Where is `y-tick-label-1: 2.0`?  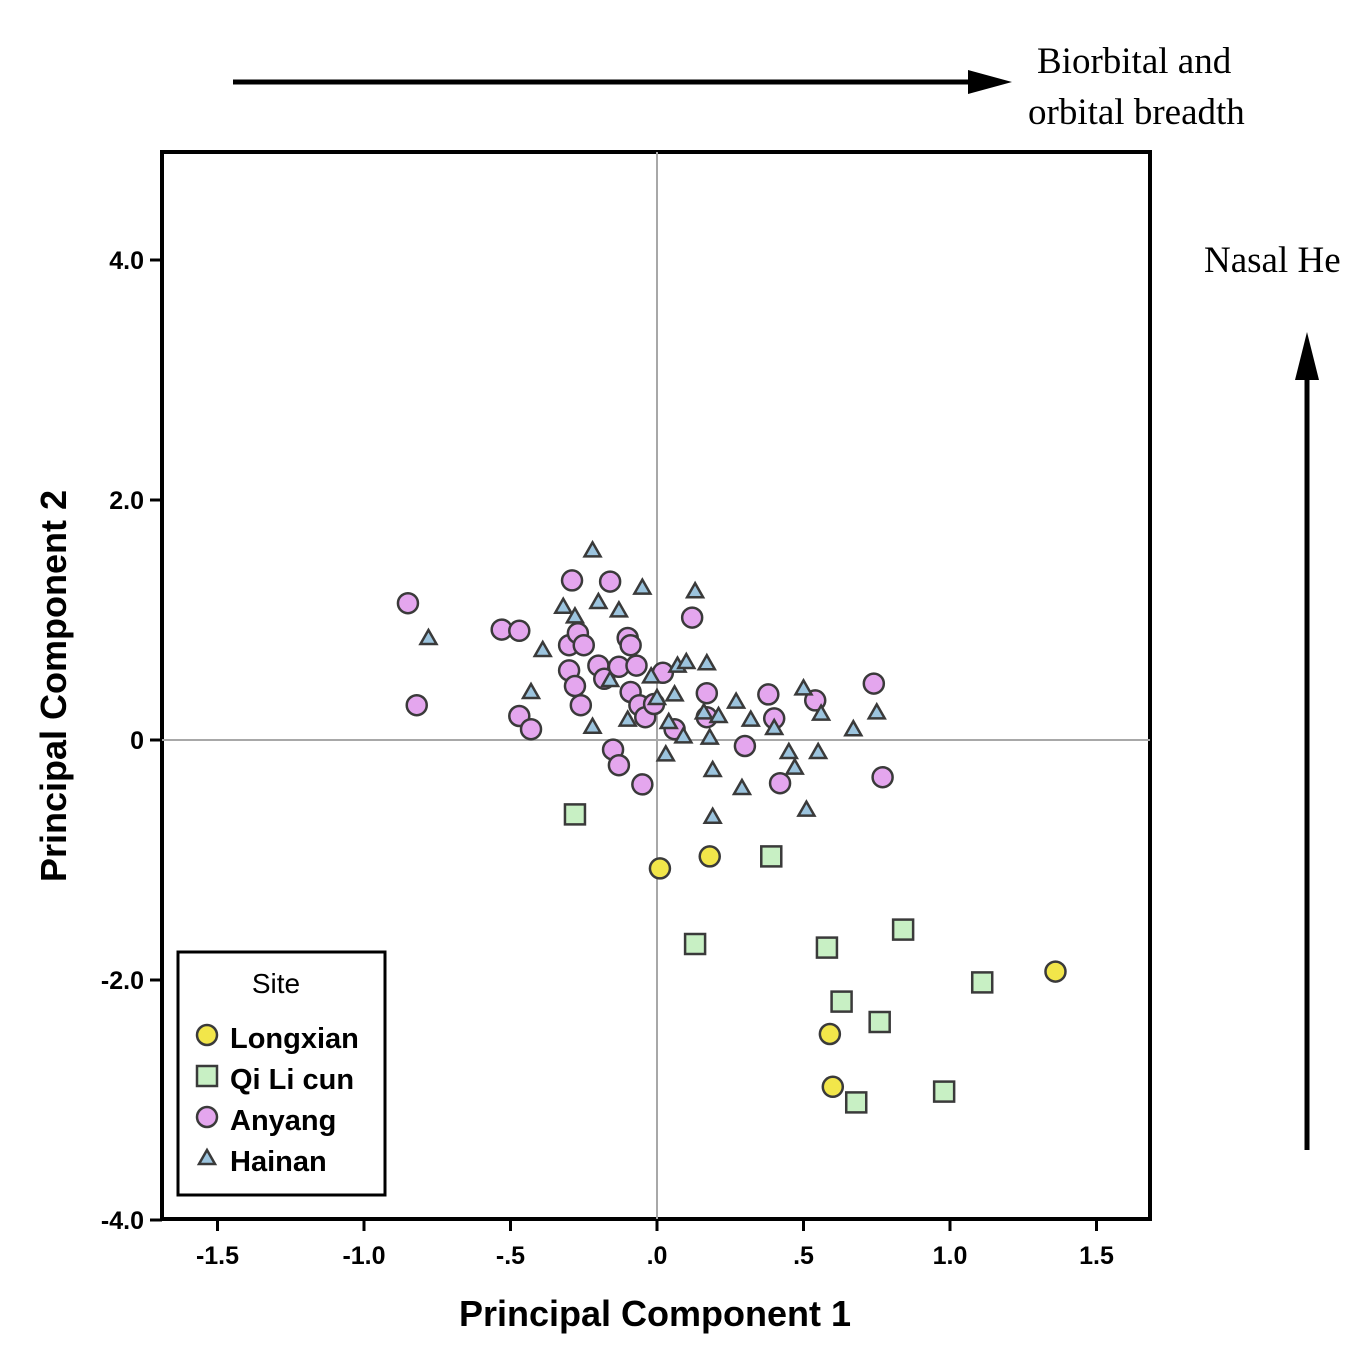 y-tick-label-1: 2.0 is located at coordinates (126, 501).